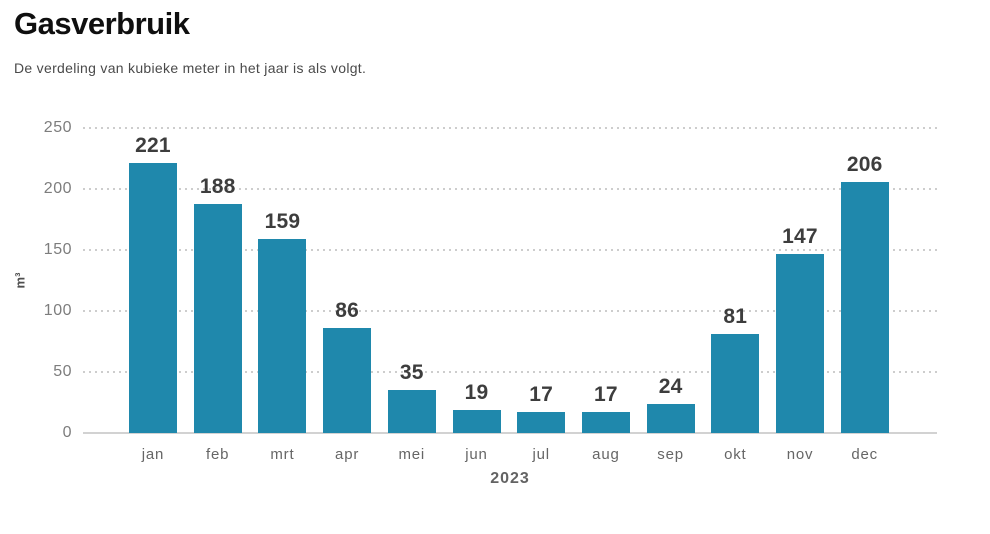  Describe the element at coordinates (800, 454) in the screenshot. I see `x-tick-label-nov: nov` at that location.